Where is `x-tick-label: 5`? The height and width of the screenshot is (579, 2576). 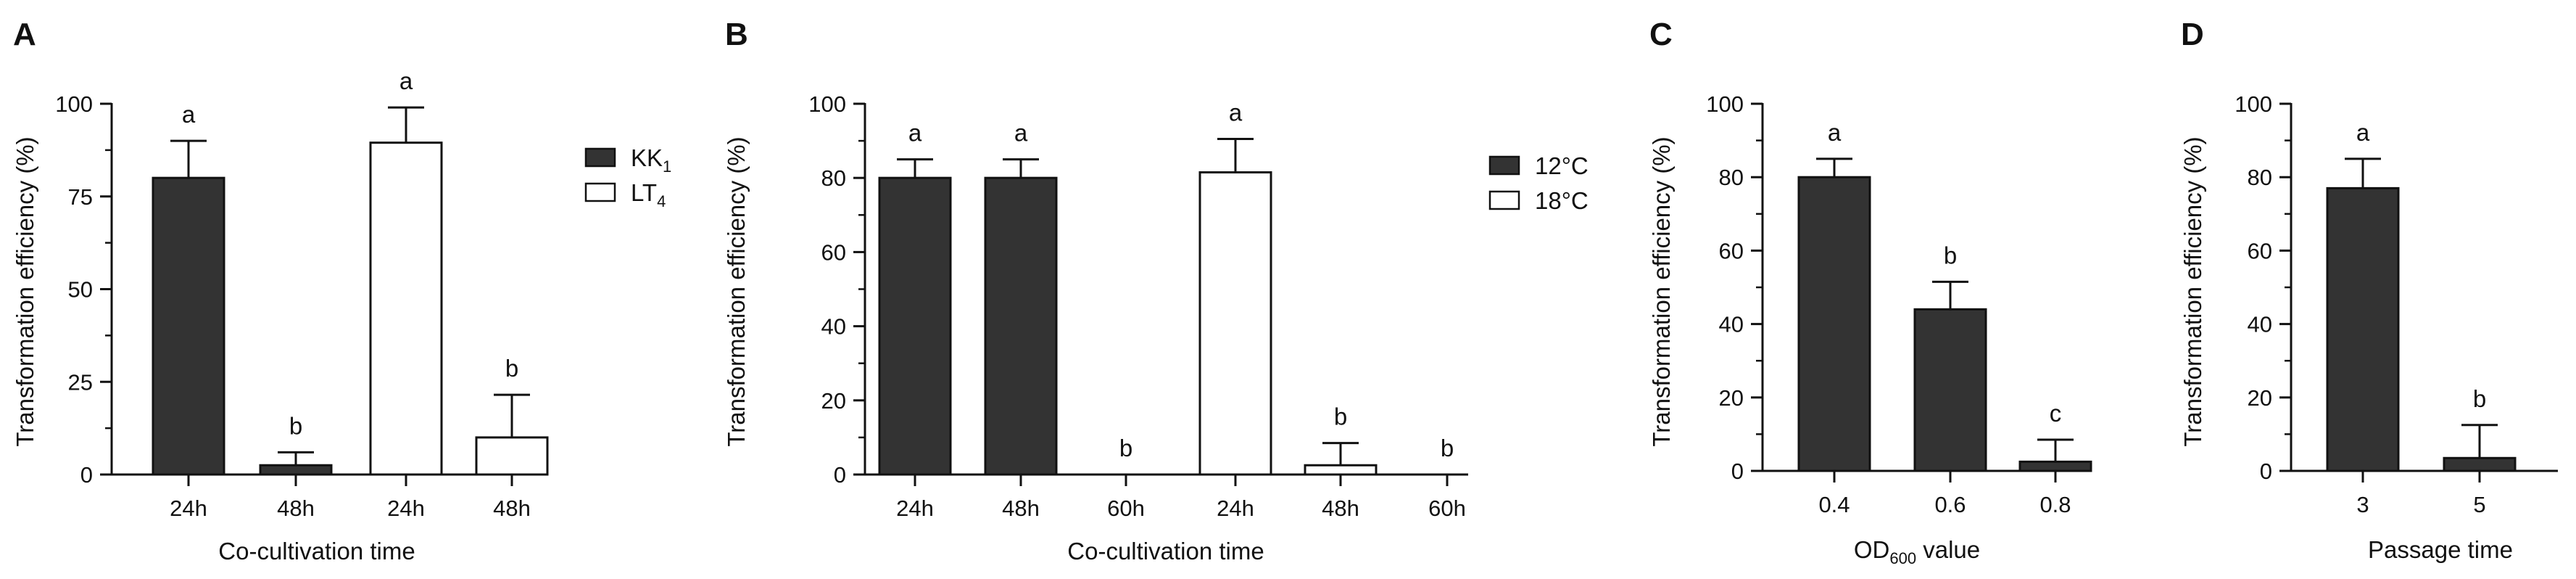
x-tick-label: 5 is located at coordinates (2479, 504).